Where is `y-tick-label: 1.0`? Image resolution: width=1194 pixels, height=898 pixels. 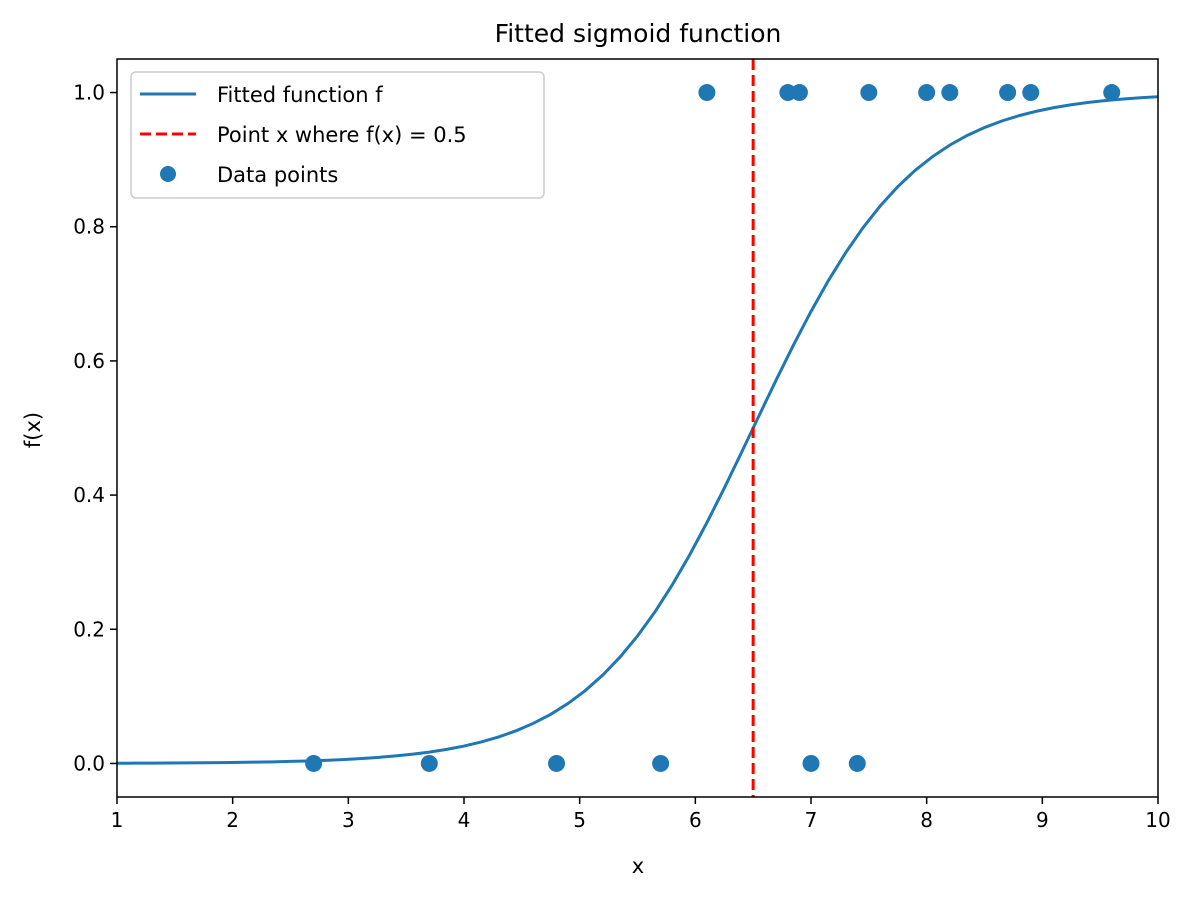
y-tick-label: 1.0 is located at coordinates (89, 93).